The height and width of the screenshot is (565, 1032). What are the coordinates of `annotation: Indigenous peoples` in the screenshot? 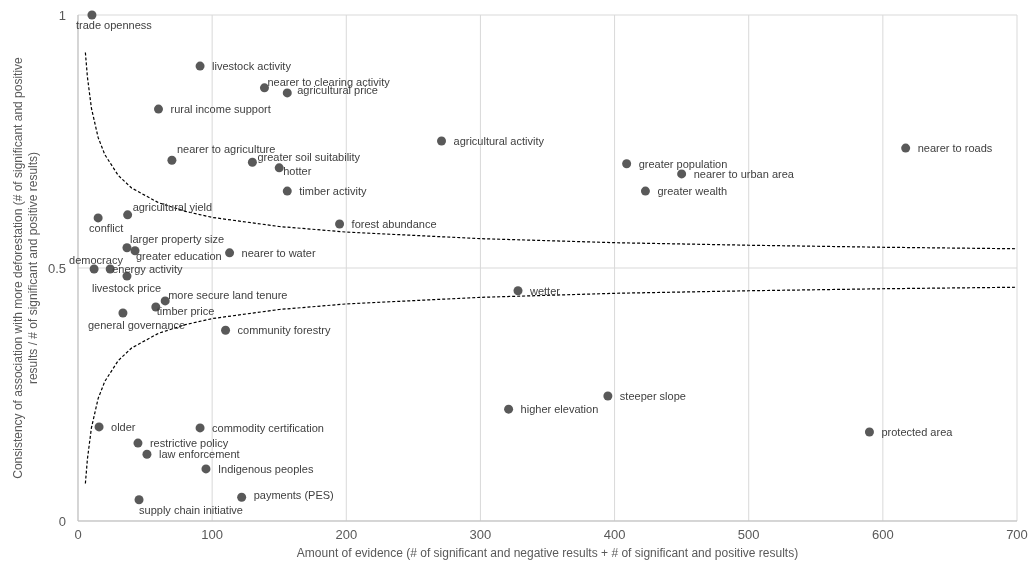 It's located at (265, 468).